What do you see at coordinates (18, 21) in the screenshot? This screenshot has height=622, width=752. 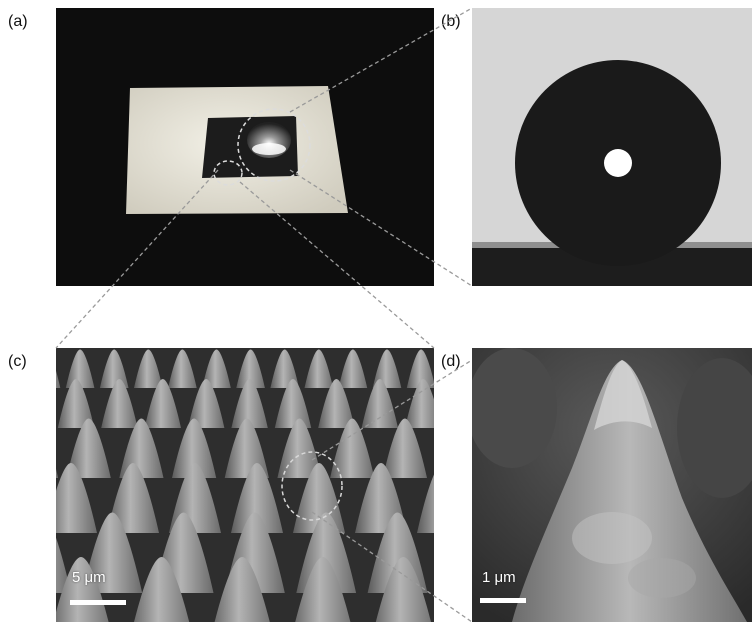 I see `panel-label-a: (a)` at bounding box center [18, 21].